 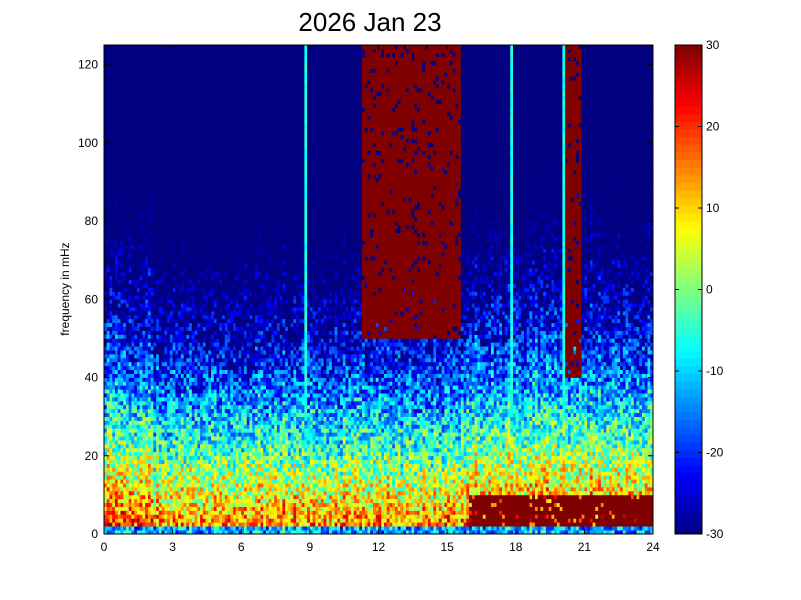 What do you see at coordinates (369, 22) in the screenshot?
I see `chart-title: 2026 Jan 23` at bounding box center [369, 22].